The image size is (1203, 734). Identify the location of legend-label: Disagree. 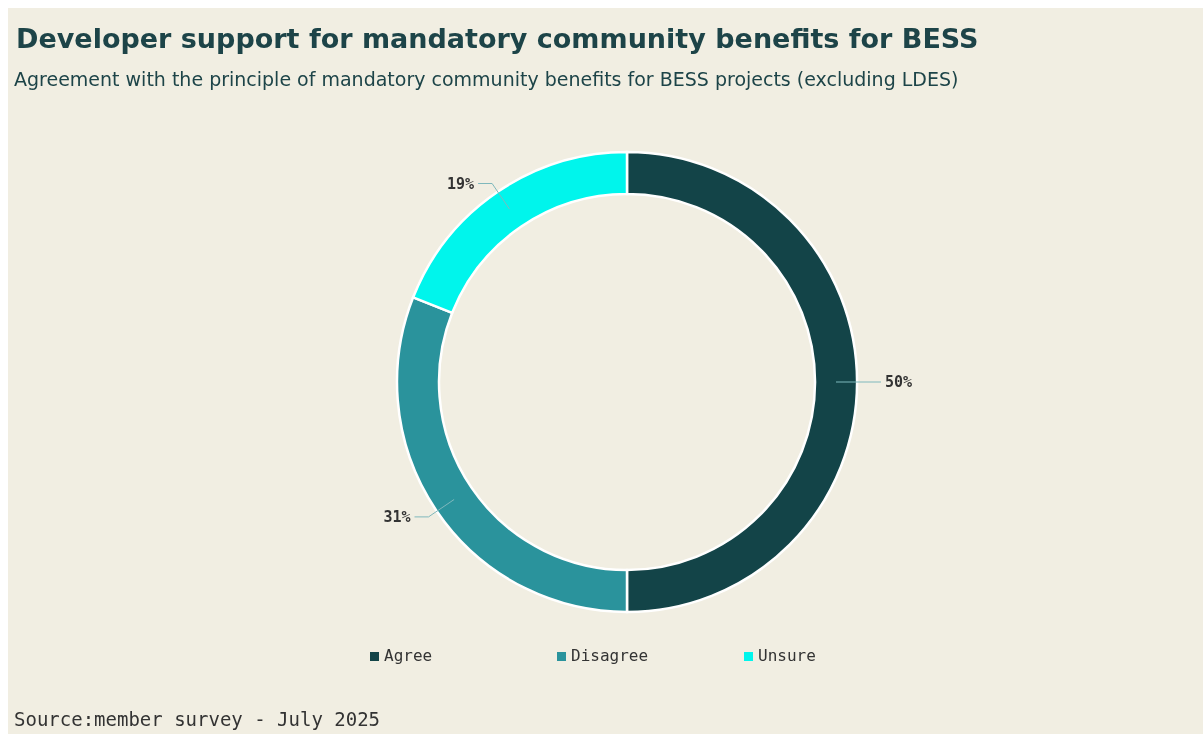
(610, 655).